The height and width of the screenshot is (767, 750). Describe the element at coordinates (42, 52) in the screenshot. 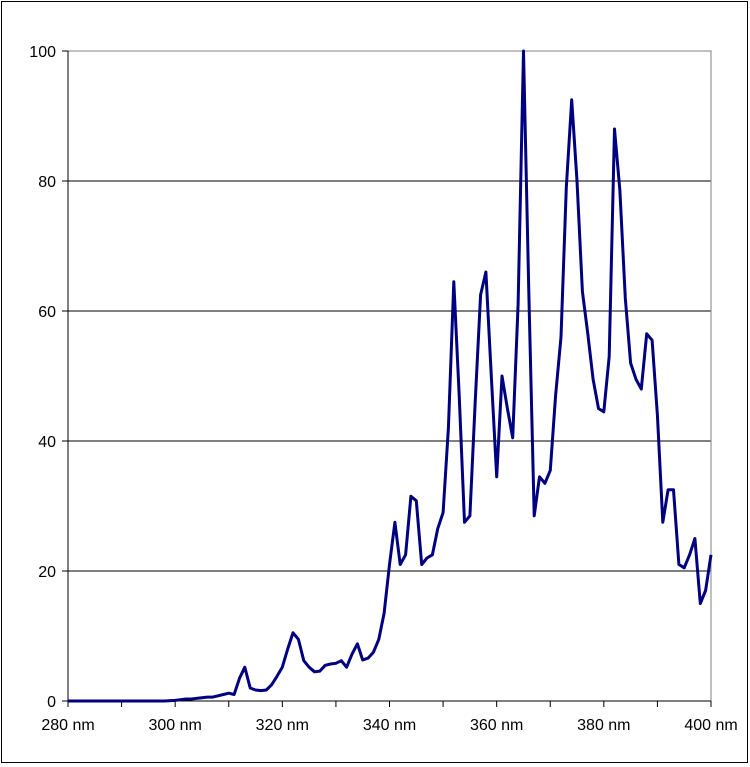

I see `y-tick-label: 100` at that location.